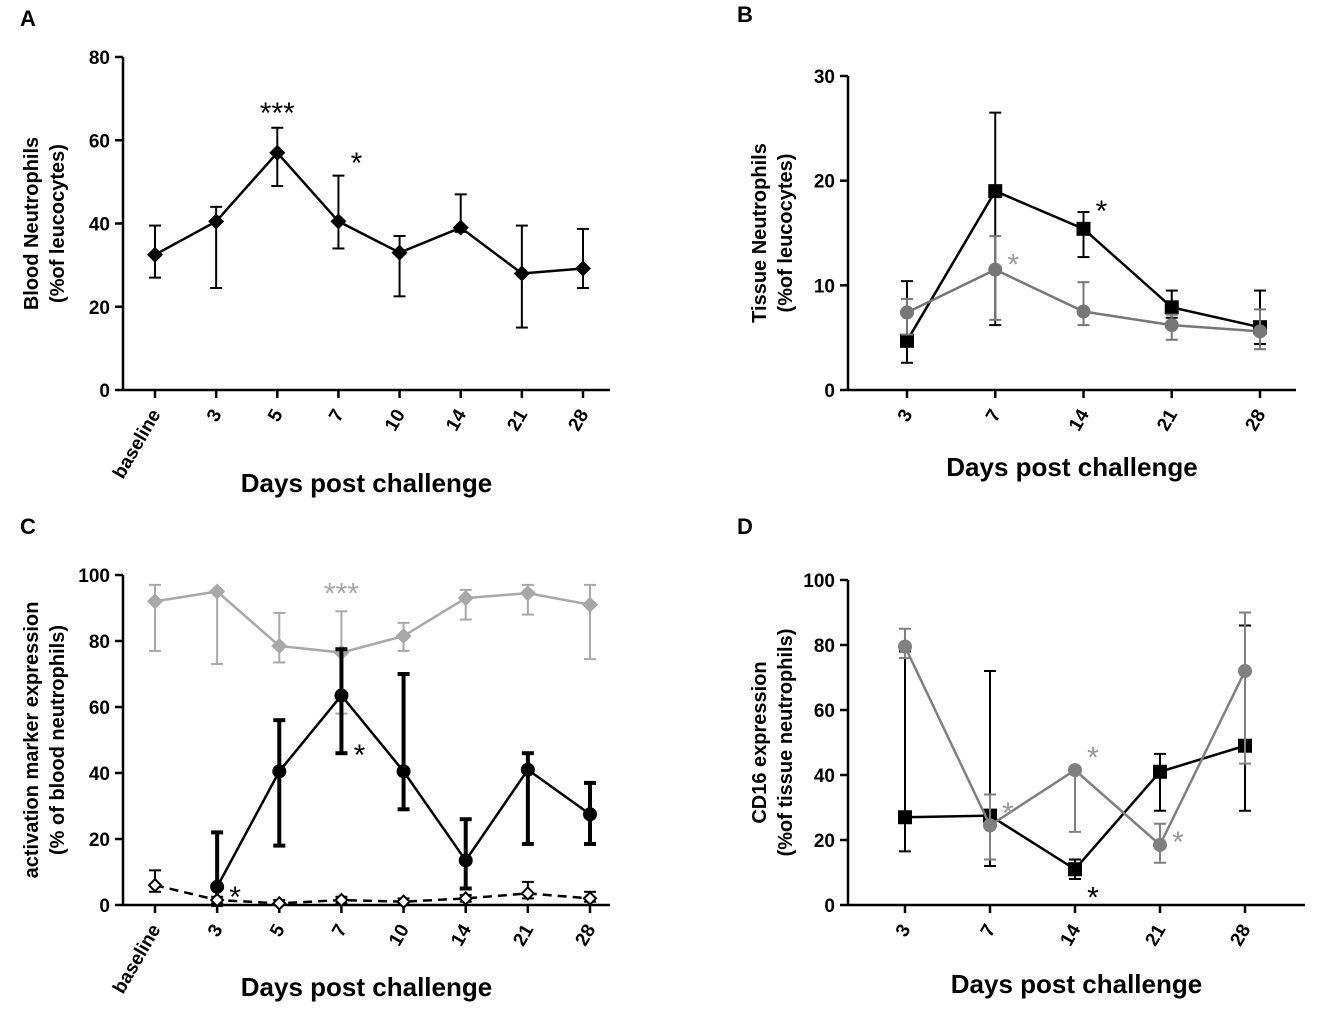 The width and height of the screenshot is (1321, 1013). What do you see at coordinates (94, 576) in the screenshot?
I see `y-tick-label: 100` at bounding box center [94, 576].